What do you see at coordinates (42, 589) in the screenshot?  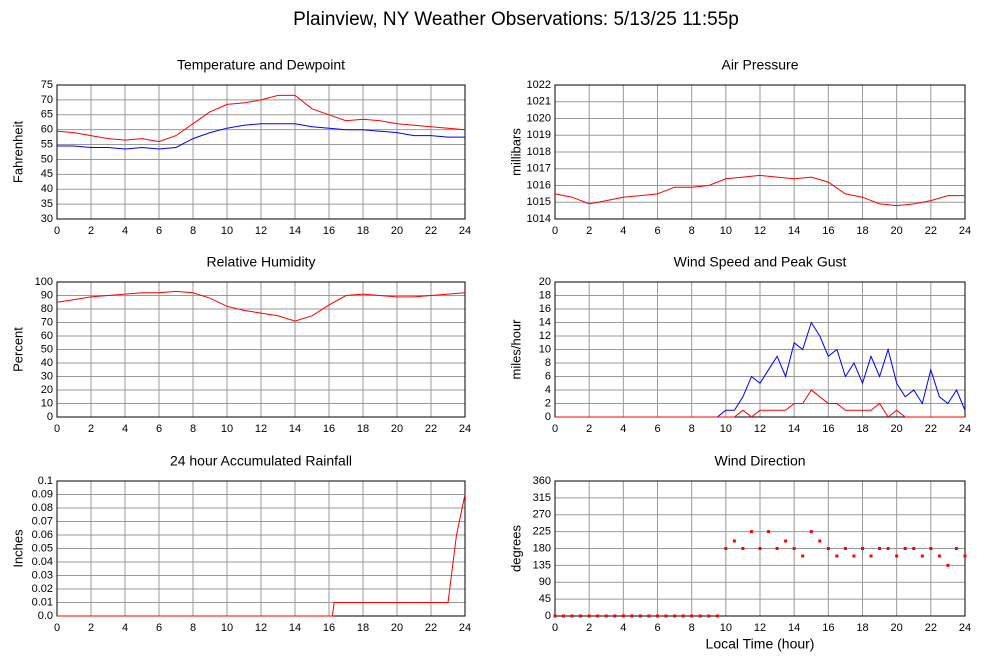 I see `y-tick-label: 0.02` at bounding box center [42, 589].